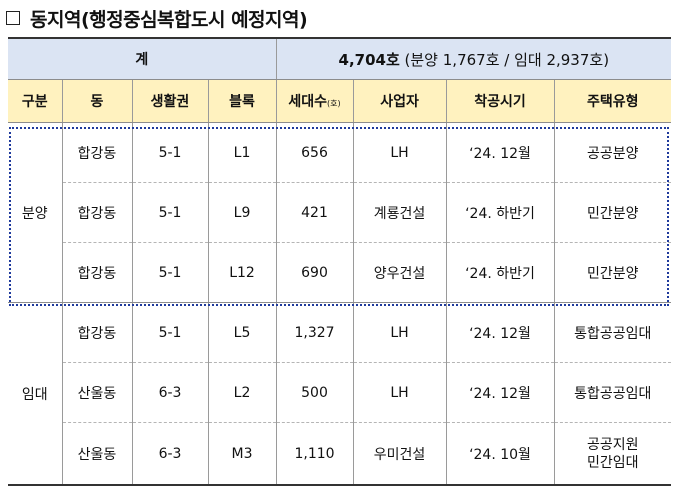 The height and width of the screenshot is (490, 680). Describe the element at coordinates (399, 272) in the screenshot. I see `cell-developer: 양우건설` at that location.